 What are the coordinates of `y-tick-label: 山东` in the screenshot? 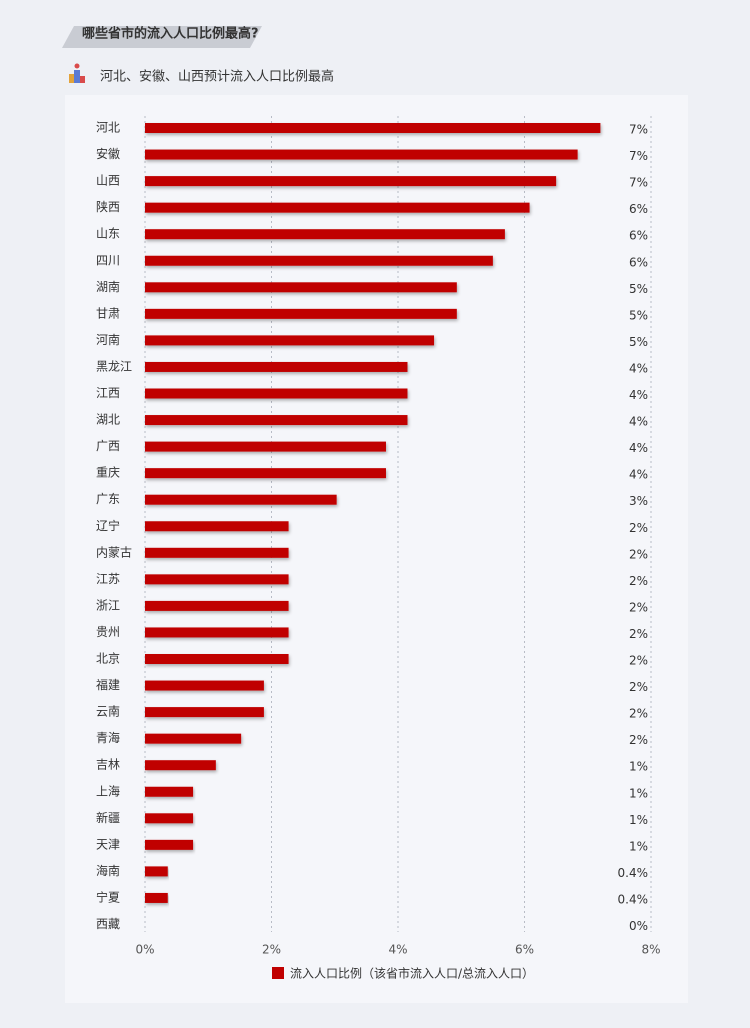 It's located at (108, 234).